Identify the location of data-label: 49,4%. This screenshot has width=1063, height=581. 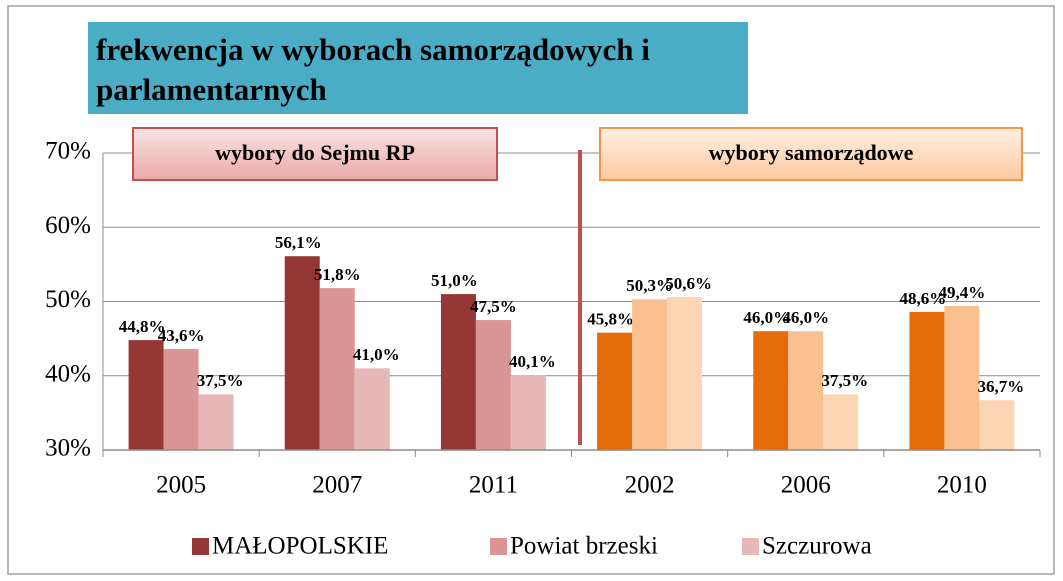
(962, 292).